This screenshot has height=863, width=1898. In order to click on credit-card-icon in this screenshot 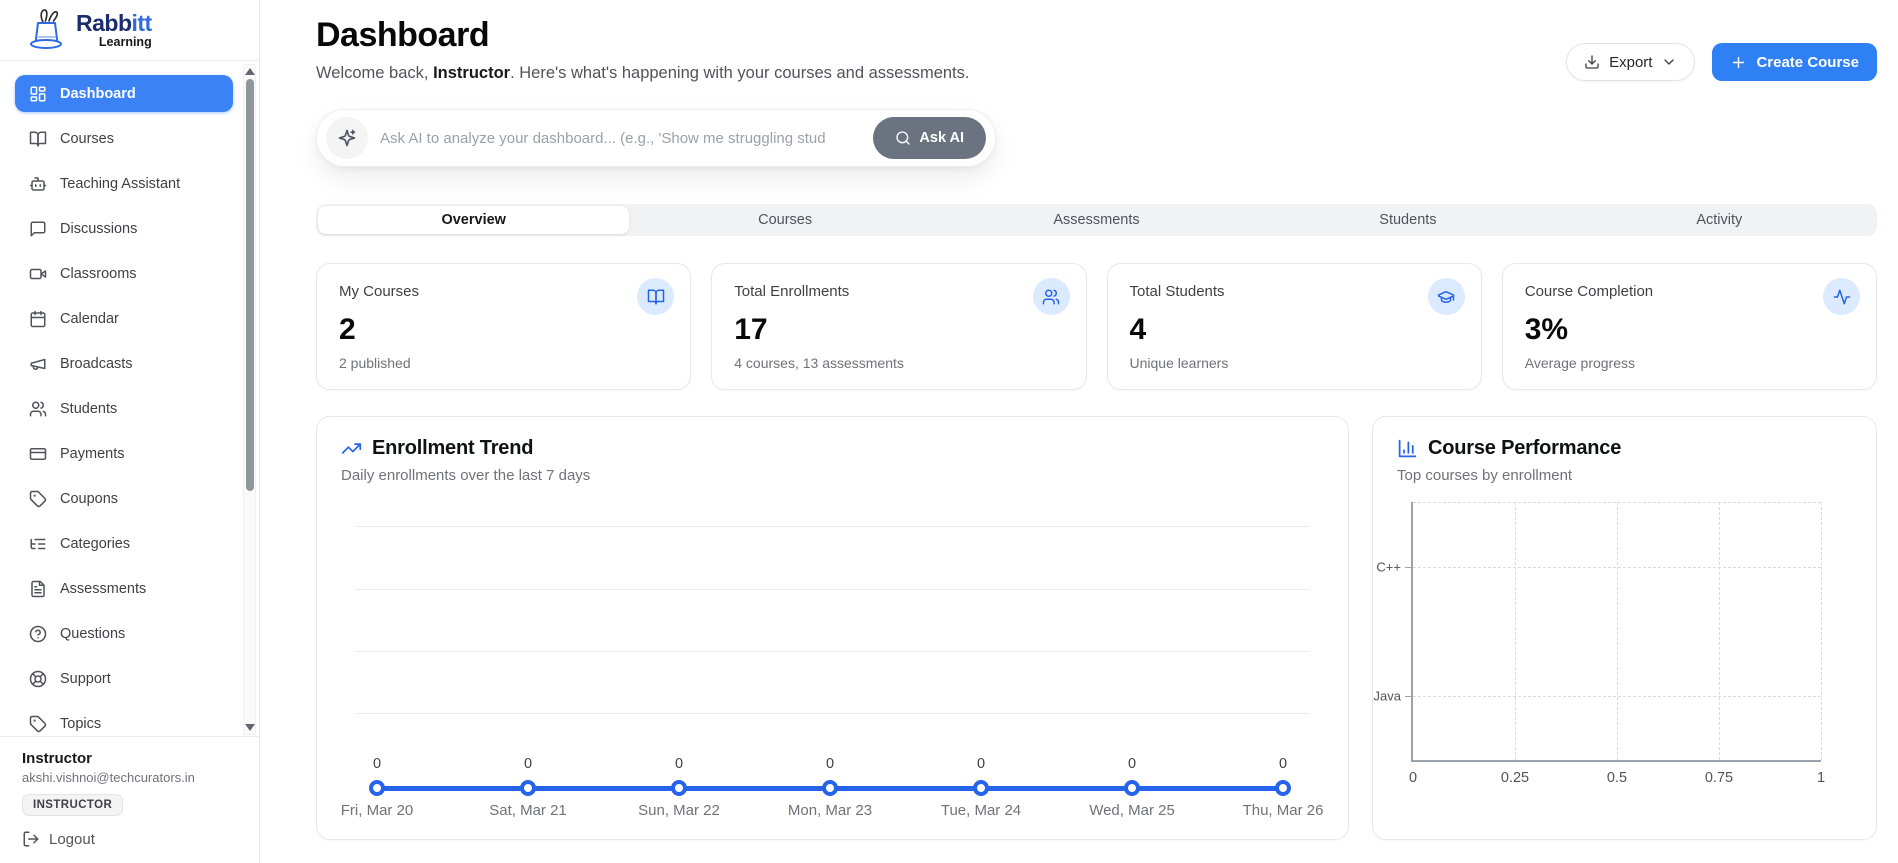, I will do `click(38, 453)`.